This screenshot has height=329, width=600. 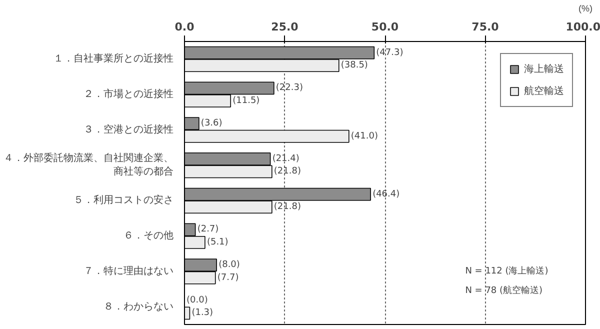 I want to click on data-label: (21.4), so click(x=286, y=159).